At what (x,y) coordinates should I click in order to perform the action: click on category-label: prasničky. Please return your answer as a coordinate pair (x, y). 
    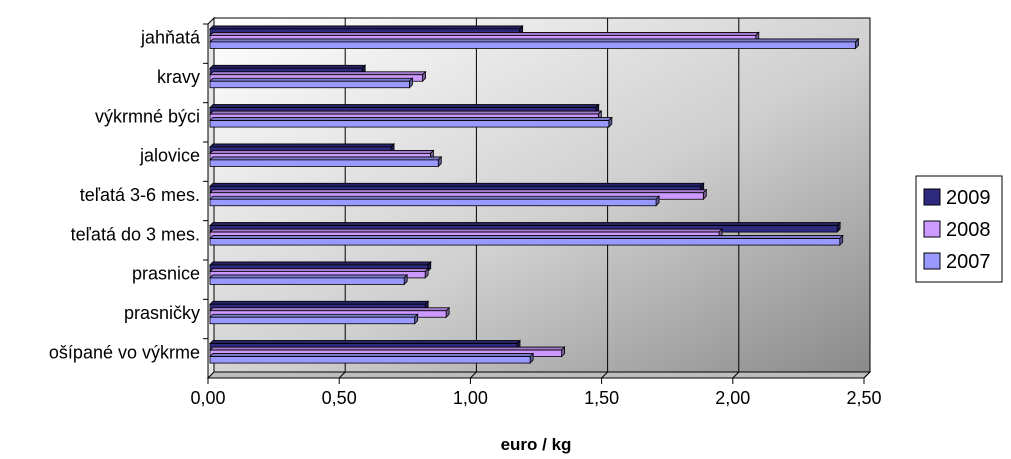
    Looking at the image, I should click on (162, 313).